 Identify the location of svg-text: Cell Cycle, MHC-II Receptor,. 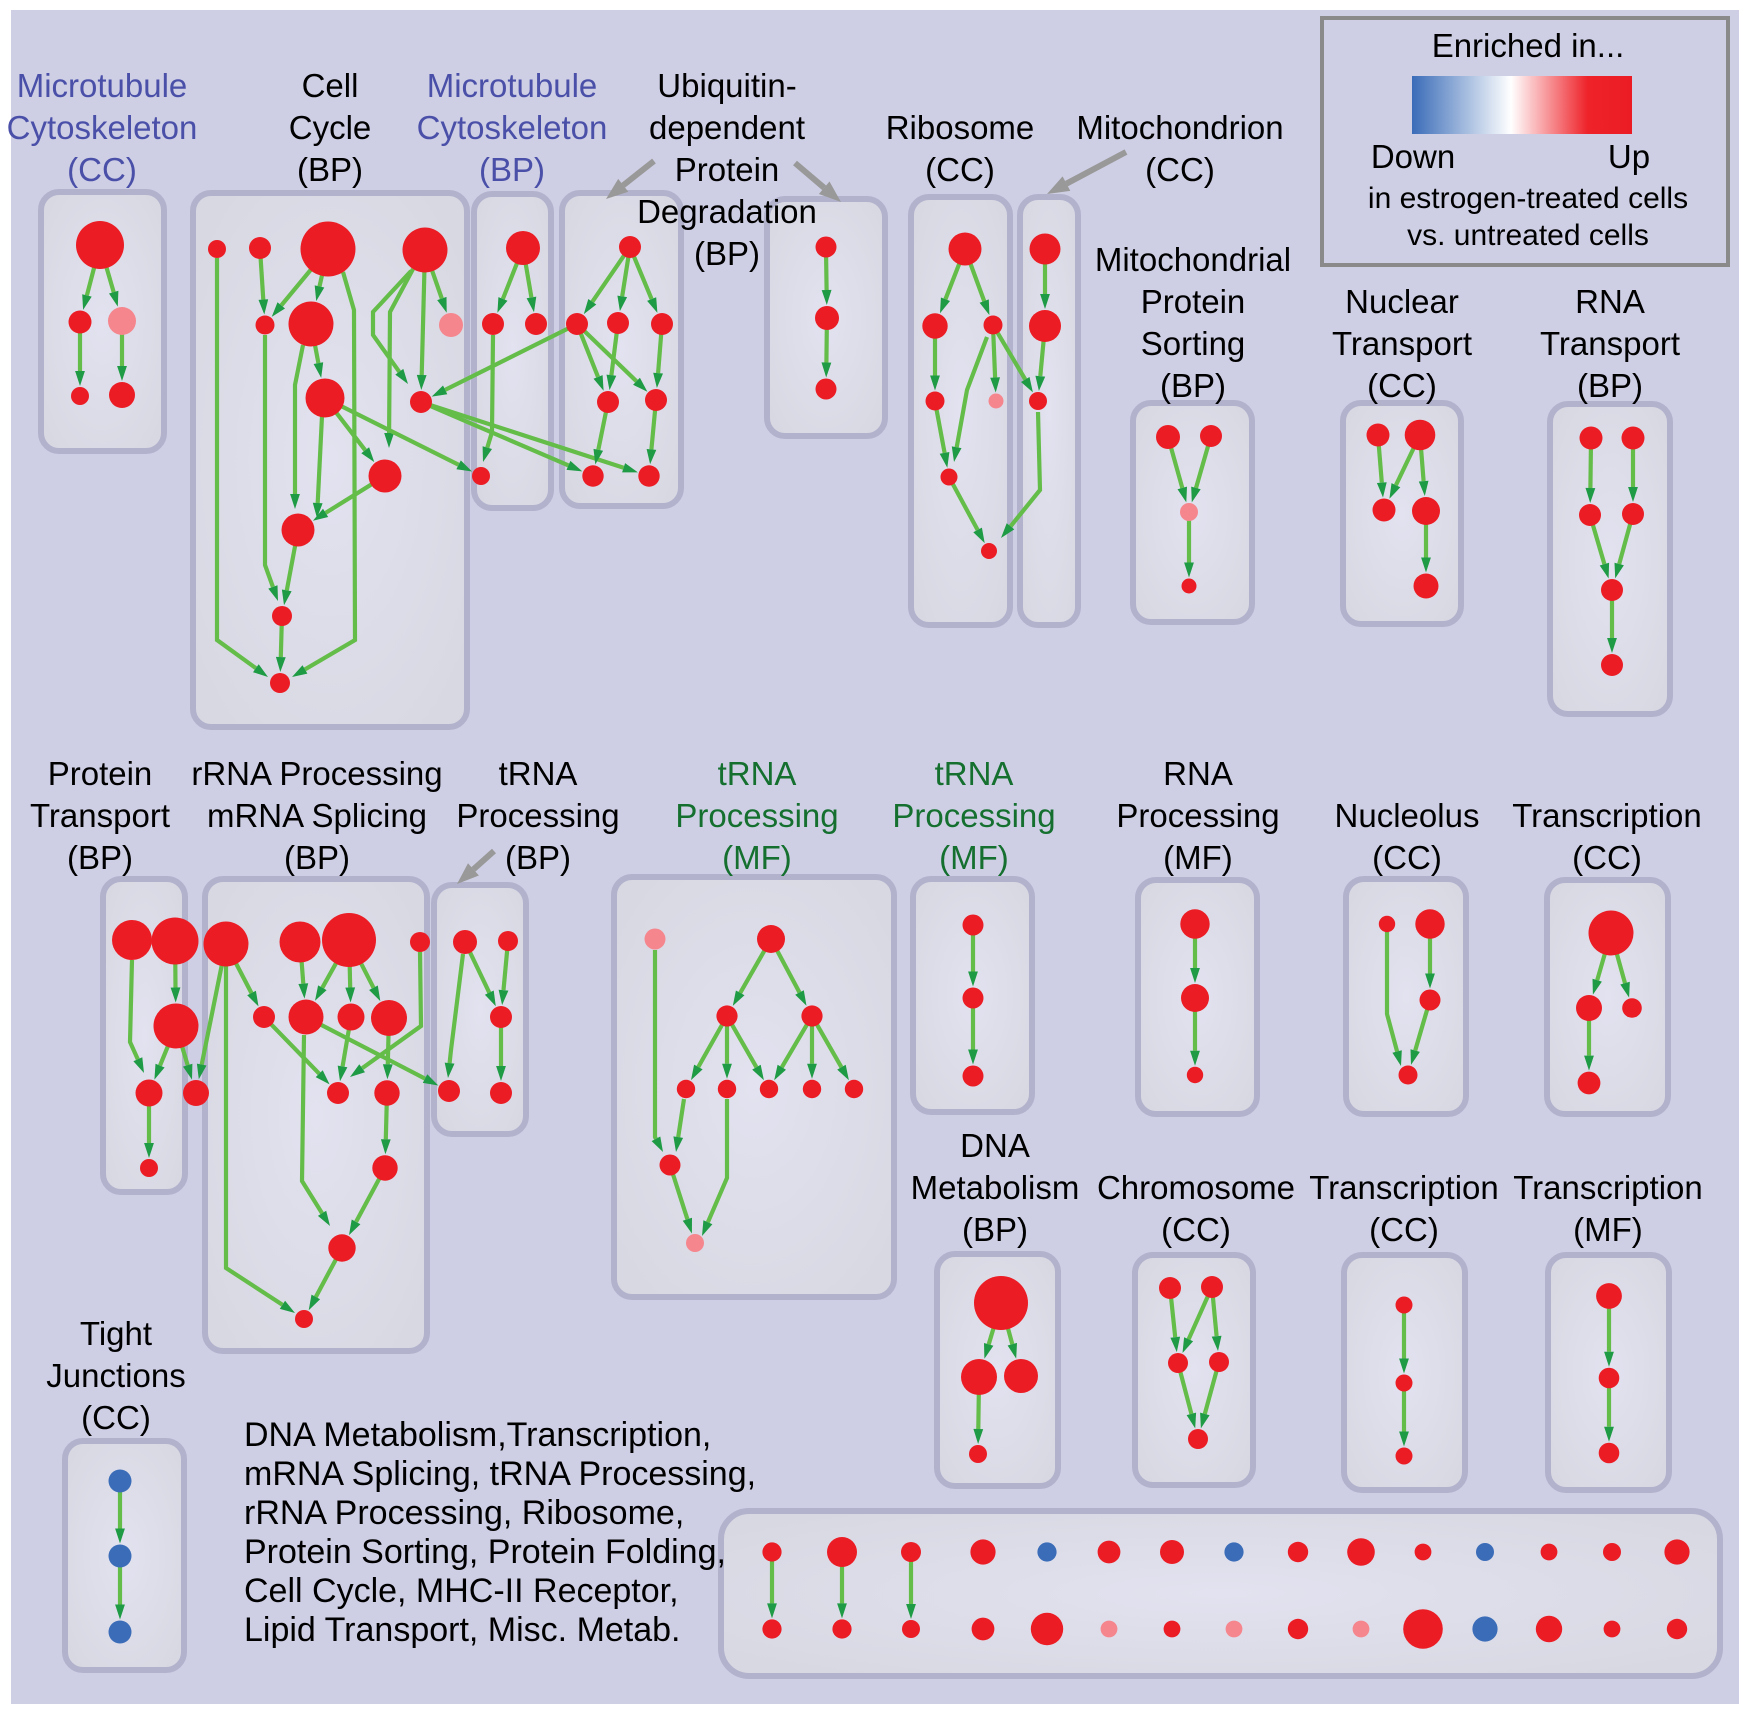
(461, 1591).